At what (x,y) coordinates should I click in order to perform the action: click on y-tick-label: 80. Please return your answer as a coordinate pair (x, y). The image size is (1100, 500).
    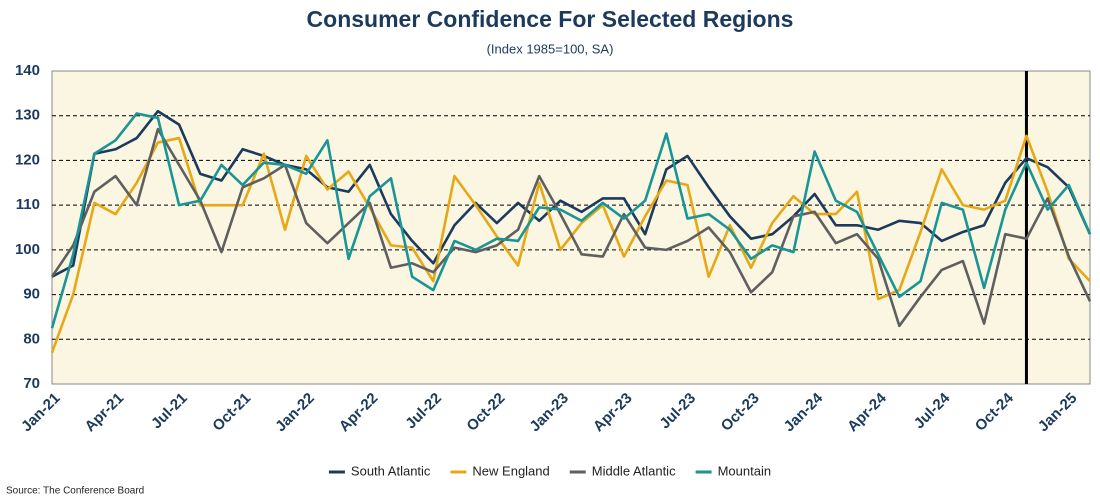
    Looking at the image, I should click on (31, 338).